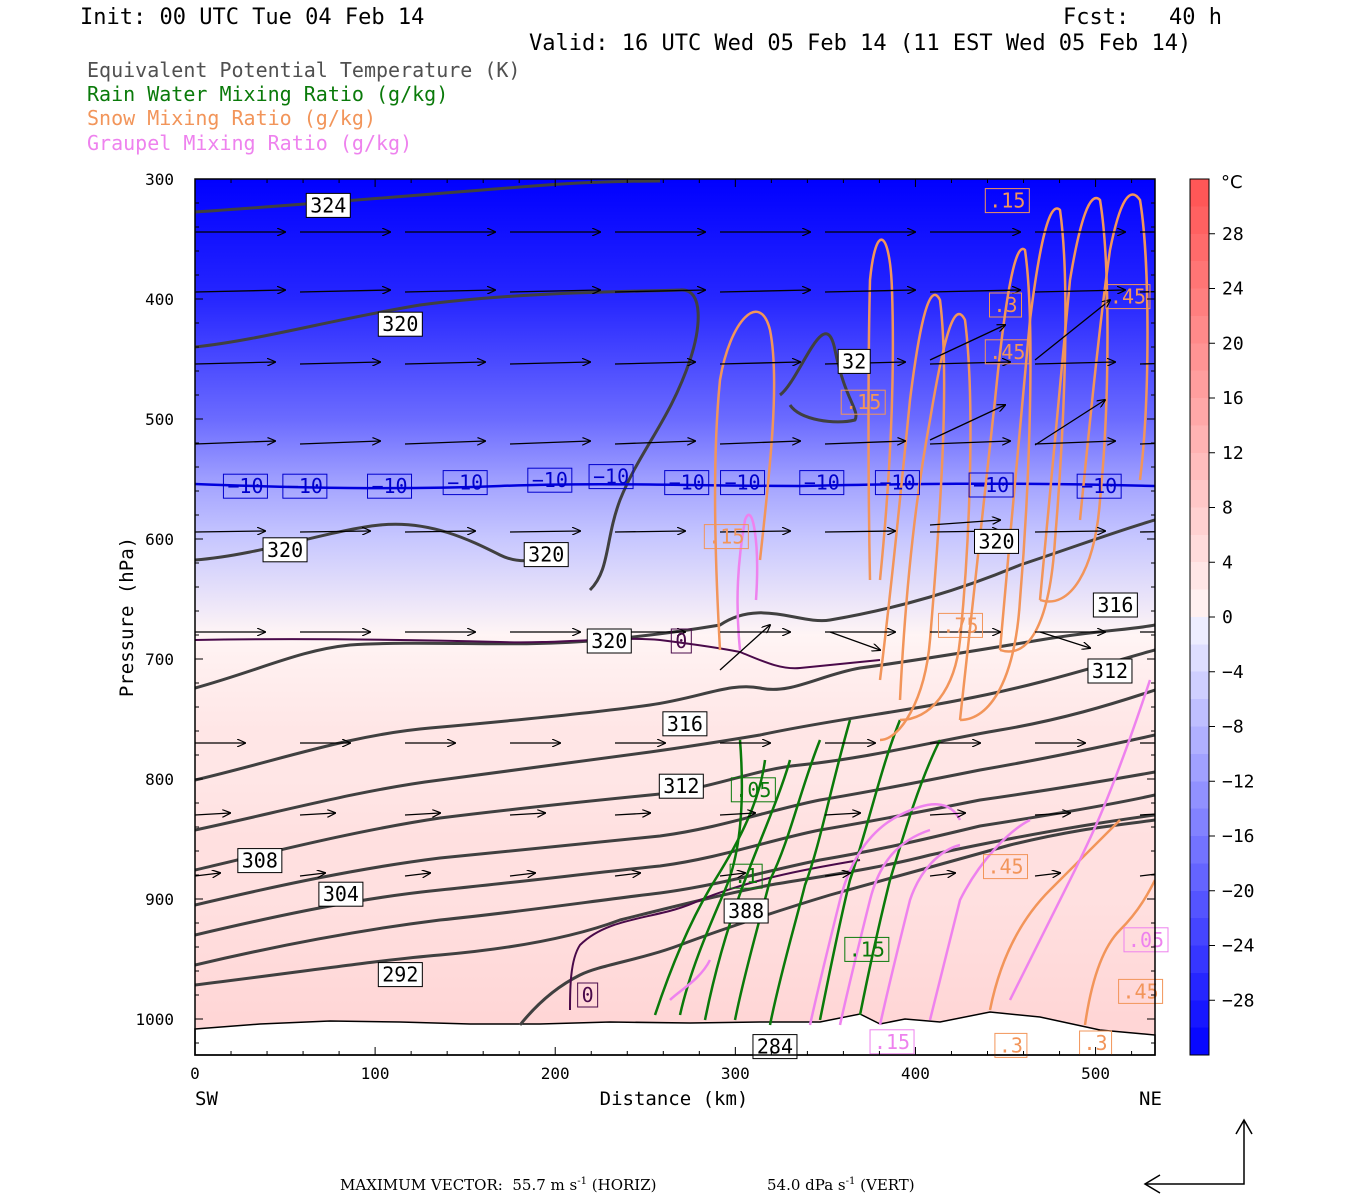  What do you see at coordinates (555, 1073) in the screenshot?
I see `x-tick-label: 200` at bounding box center [555, 1073].